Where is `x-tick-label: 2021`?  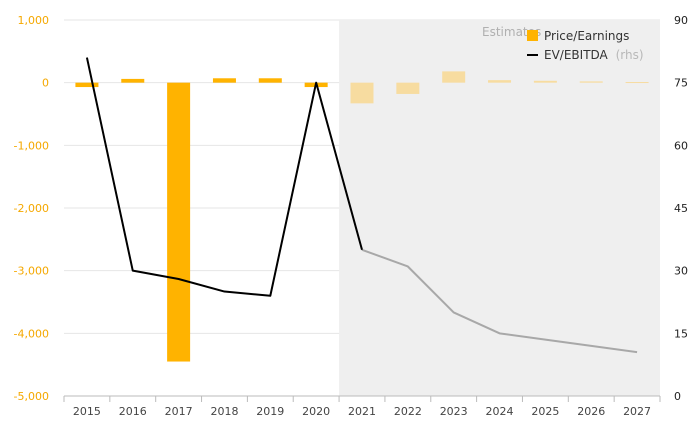
x-tick-label: 2021 is located at coordinates (362, 411).